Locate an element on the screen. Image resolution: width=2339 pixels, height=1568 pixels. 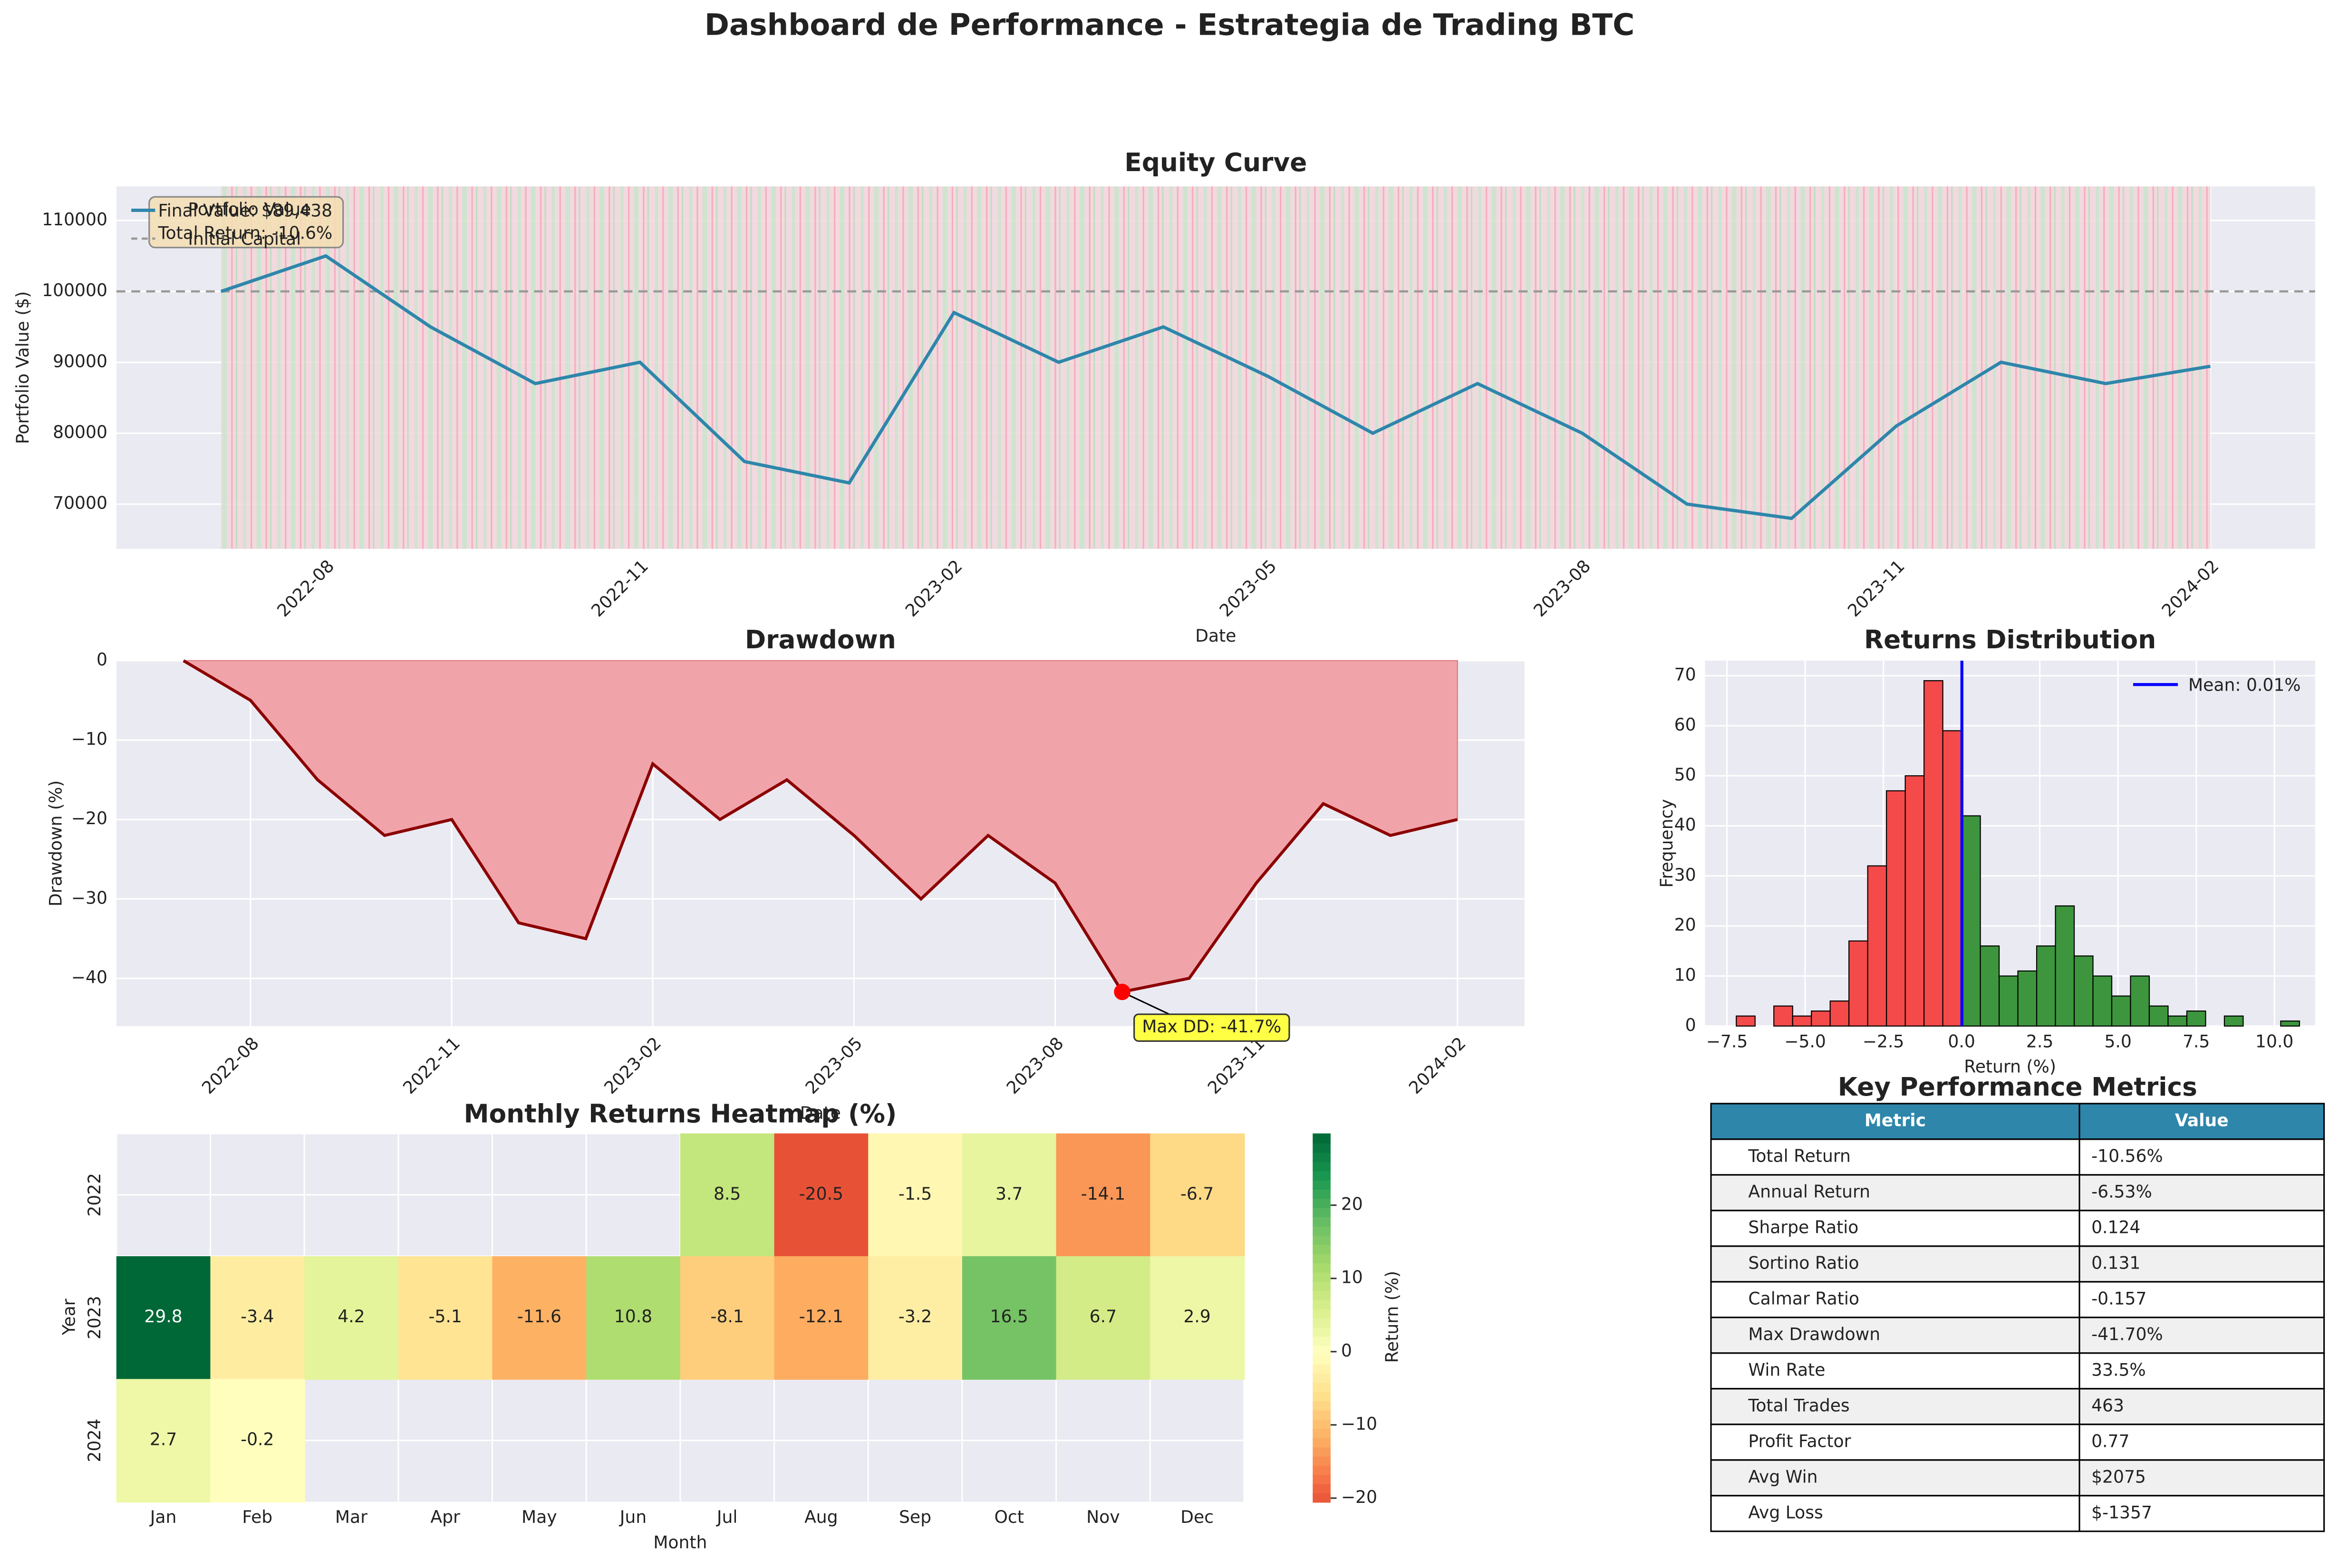
table-cell: $-1357 is located at coordinates (2121, 1512).